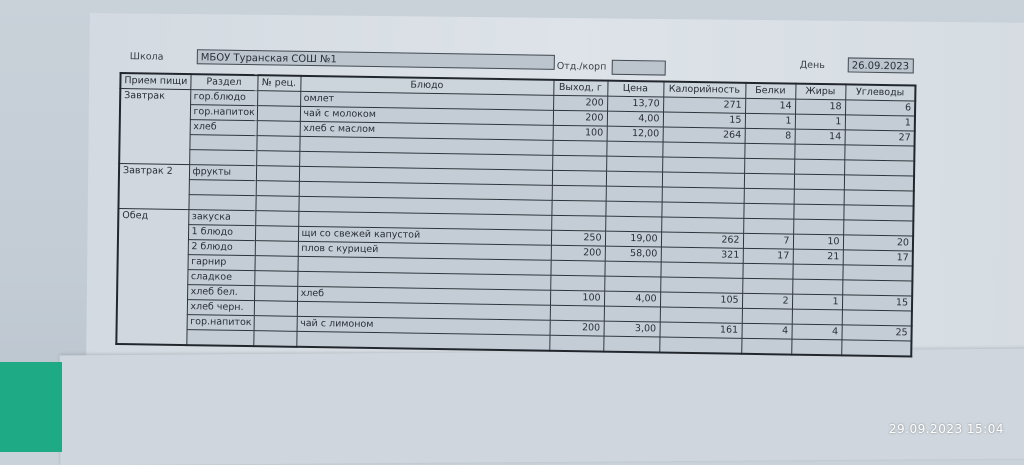 Image resolution: width=1024 pixels, height=465 pixels. What do you see at coordinates (221, 262) in the screenshot?
I see `table-cell: гарнир` at bounding box center [221, 262].